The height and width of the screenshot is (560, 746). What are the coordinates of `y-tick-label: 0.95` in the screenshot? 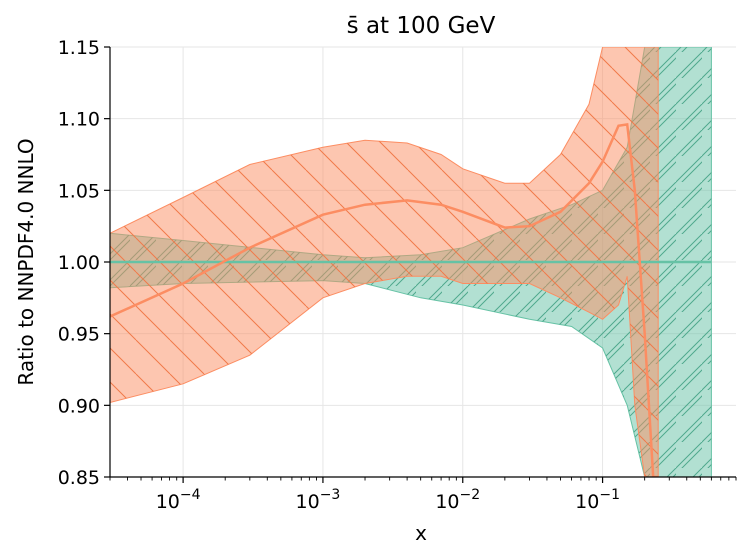 It's located at (79, 335).